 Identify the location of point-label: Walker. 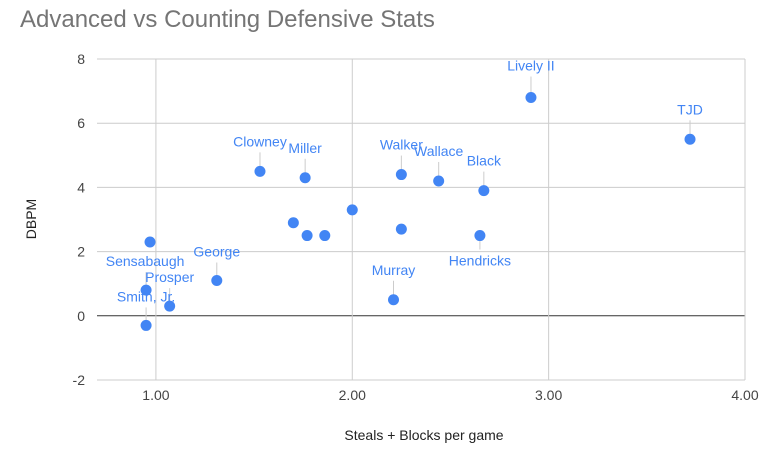
(401, 145).